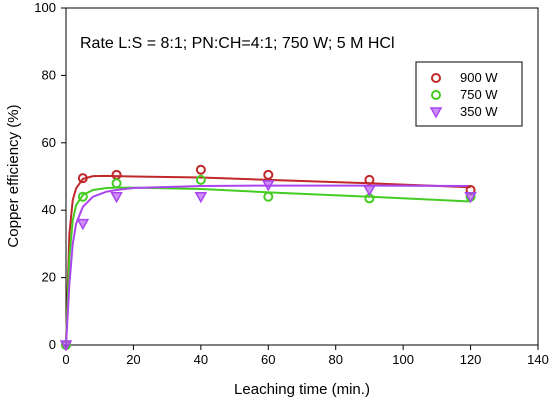 The image size is (550, 405). What do you see at coordinates (49, 74) in the screenshot?
I see `y-tick-label: 80` at bounding box center [49, 74].